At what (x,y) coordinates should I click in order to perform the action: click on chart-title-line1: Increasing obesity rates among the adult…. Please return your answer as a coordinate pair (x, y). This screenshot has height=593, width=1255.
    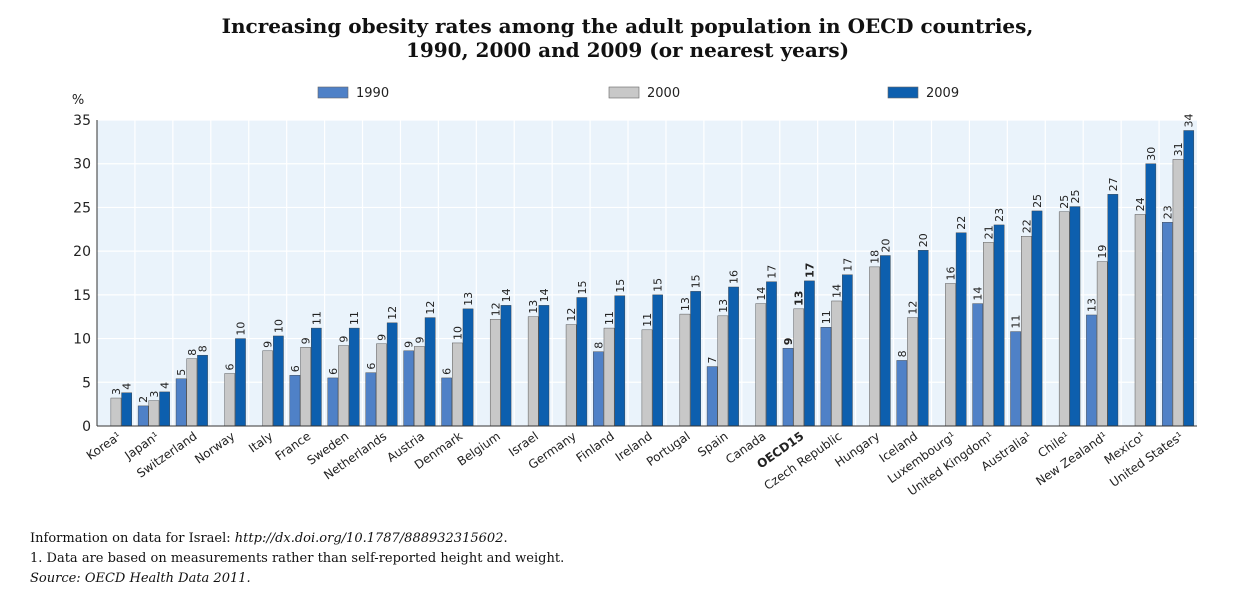
    Looking at the image, I should click on (627, 26).